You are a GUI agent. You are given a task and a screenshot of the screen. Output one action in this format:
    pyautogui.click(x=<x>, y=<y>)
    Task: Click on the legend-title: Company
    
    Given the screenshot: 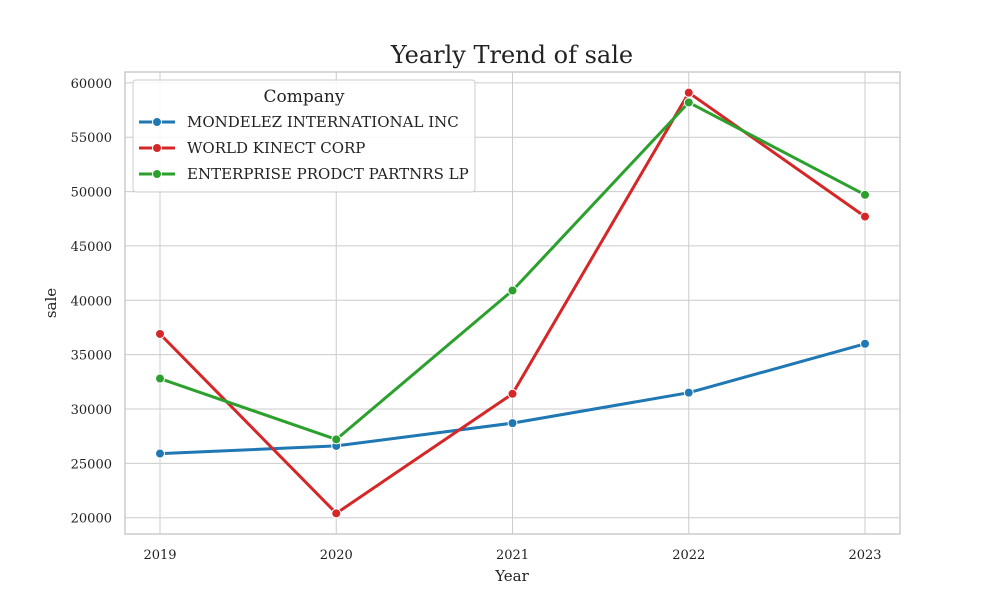 What is the action you would take?
    pyautogui.click(x=304, y=97)
    